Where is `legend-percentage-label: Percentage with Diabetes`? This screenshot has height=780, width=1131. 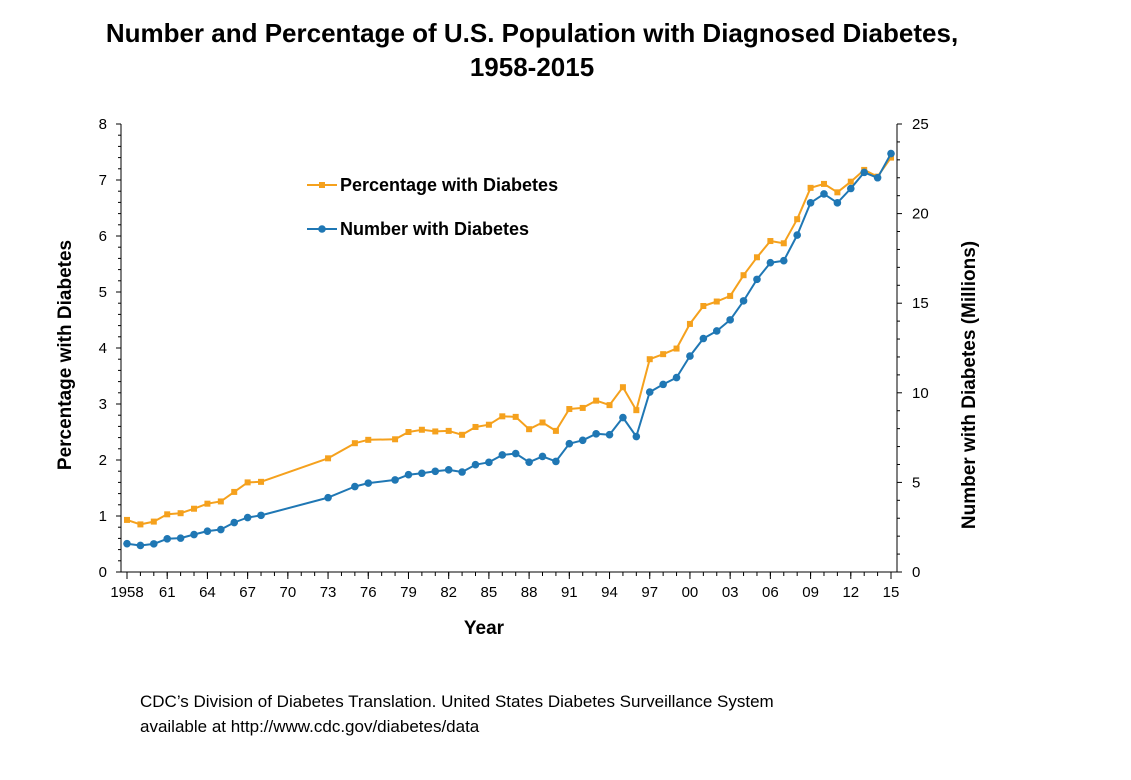 legend-percentage-label: Percentage with Diabetes is located at coordinates (449, 185).